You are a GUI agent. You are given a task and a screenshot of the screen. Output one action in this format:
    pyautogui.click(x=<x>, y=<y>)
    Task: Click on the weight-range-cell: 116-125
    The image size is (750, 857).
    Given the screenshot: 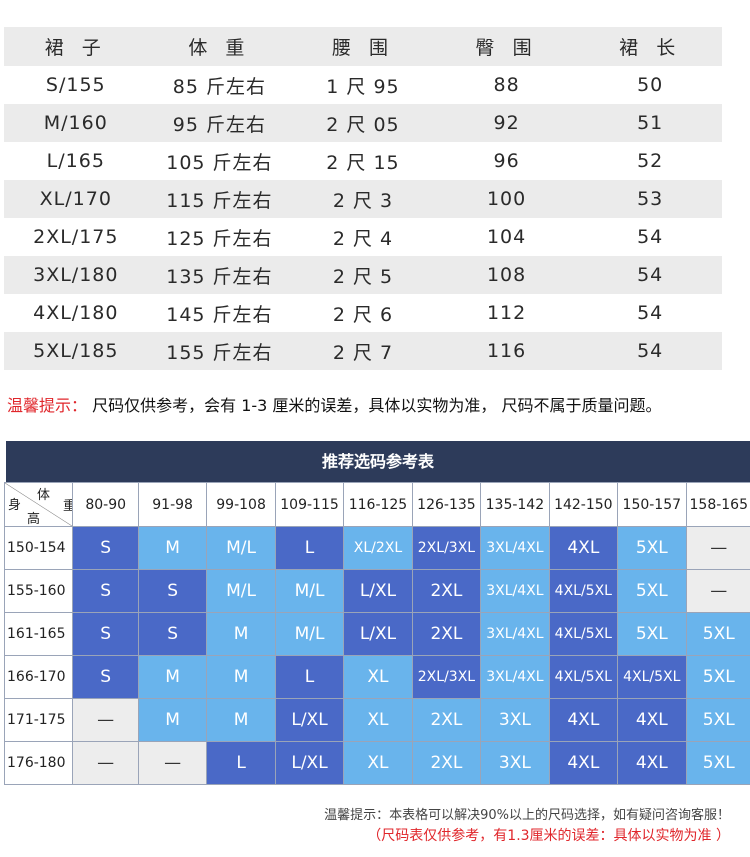 What is the action you would take?
    pyautogui.click(x=378, y=504)
    